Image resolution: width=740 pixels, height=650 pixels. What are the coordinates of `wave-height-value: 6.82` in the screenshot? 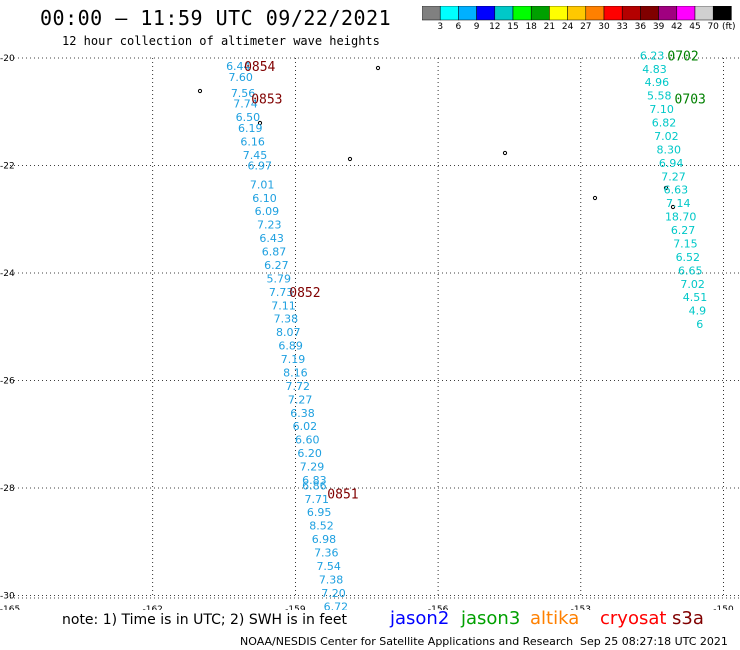 It's located at (664, 123).